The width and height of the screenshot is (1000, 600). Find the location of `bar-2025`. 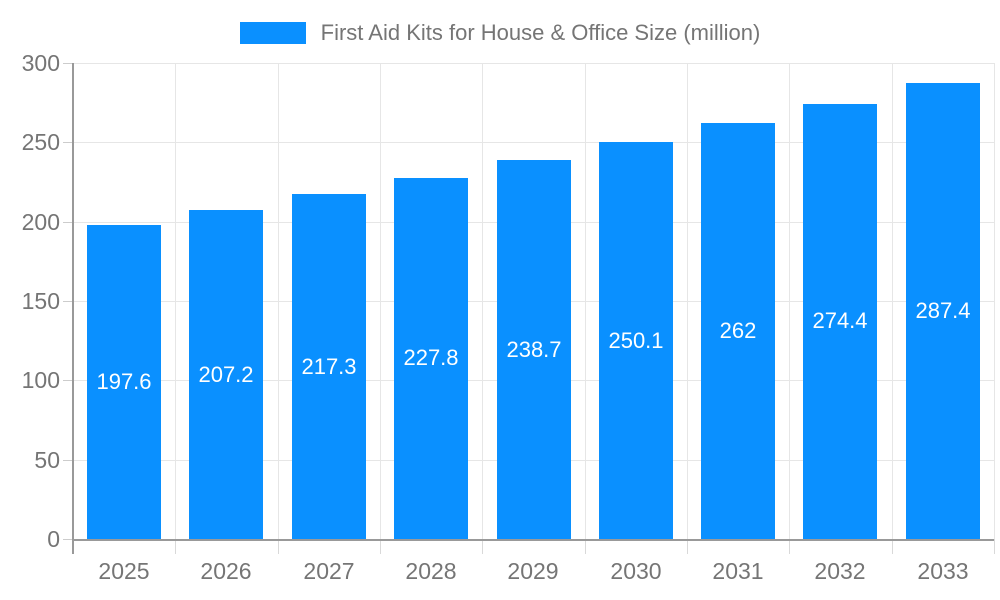

bar-2025 is located at coordinates (124, 382).